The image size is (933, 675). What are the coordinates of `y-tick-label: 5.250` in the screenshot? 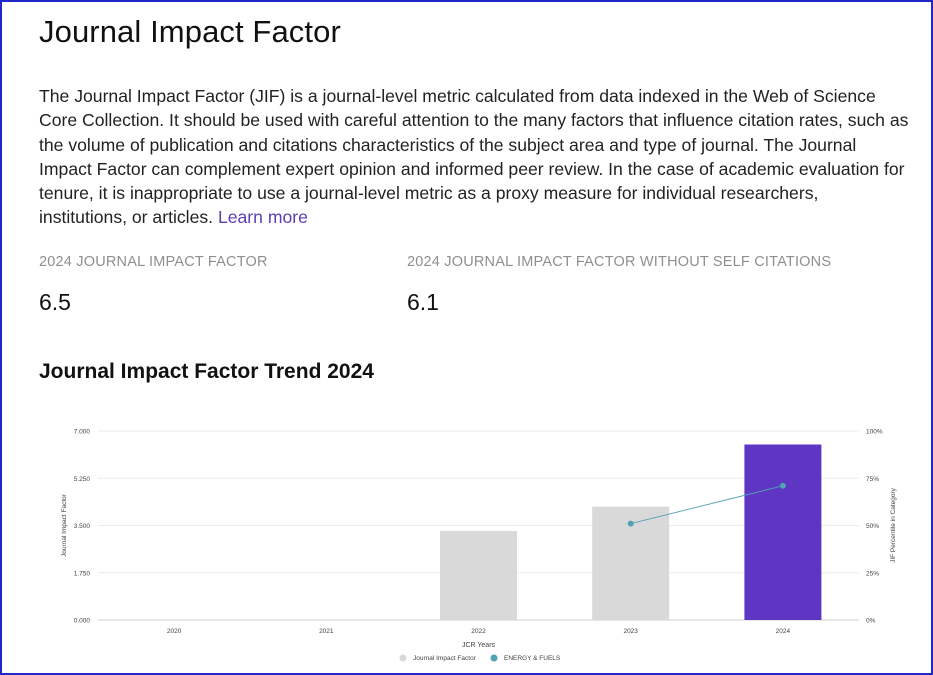 It's located at (82, 479).